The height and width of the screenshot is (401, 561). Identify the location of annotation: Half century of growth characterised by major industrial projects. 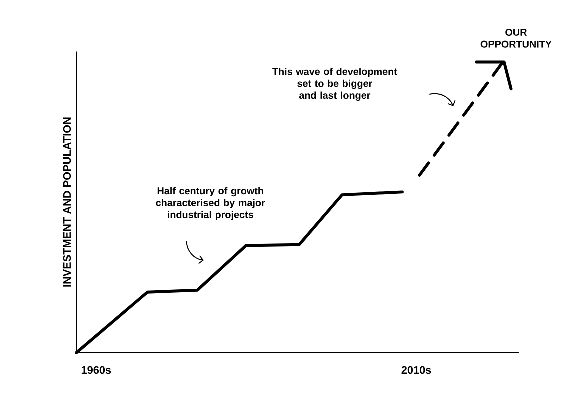
(211, 203).